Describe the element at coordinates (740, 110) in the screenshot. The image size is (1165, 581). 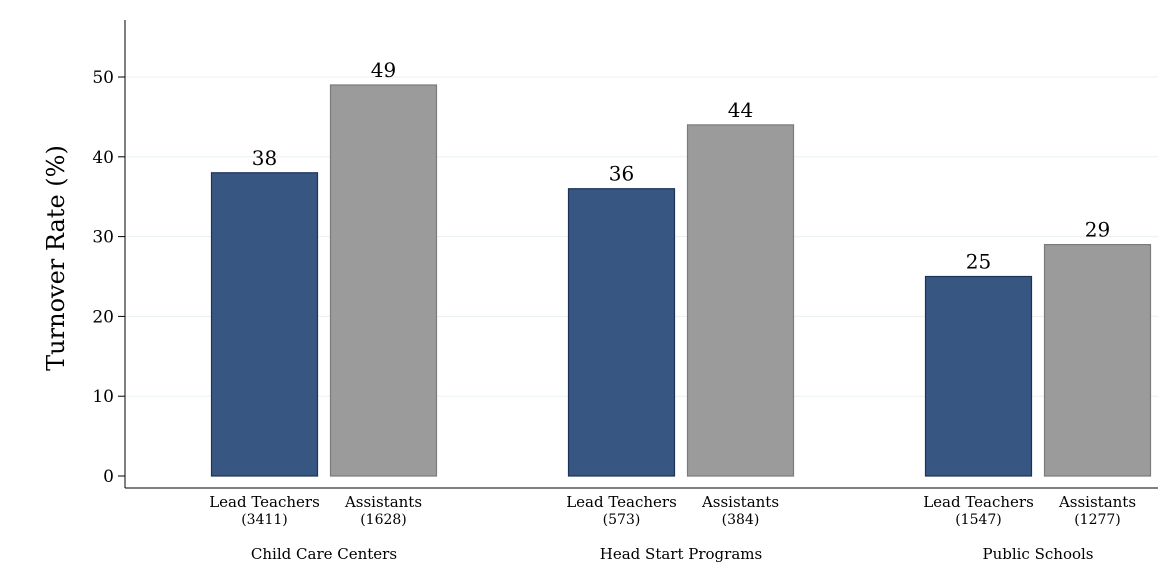
I see `bar-value-label: 44` at that location.